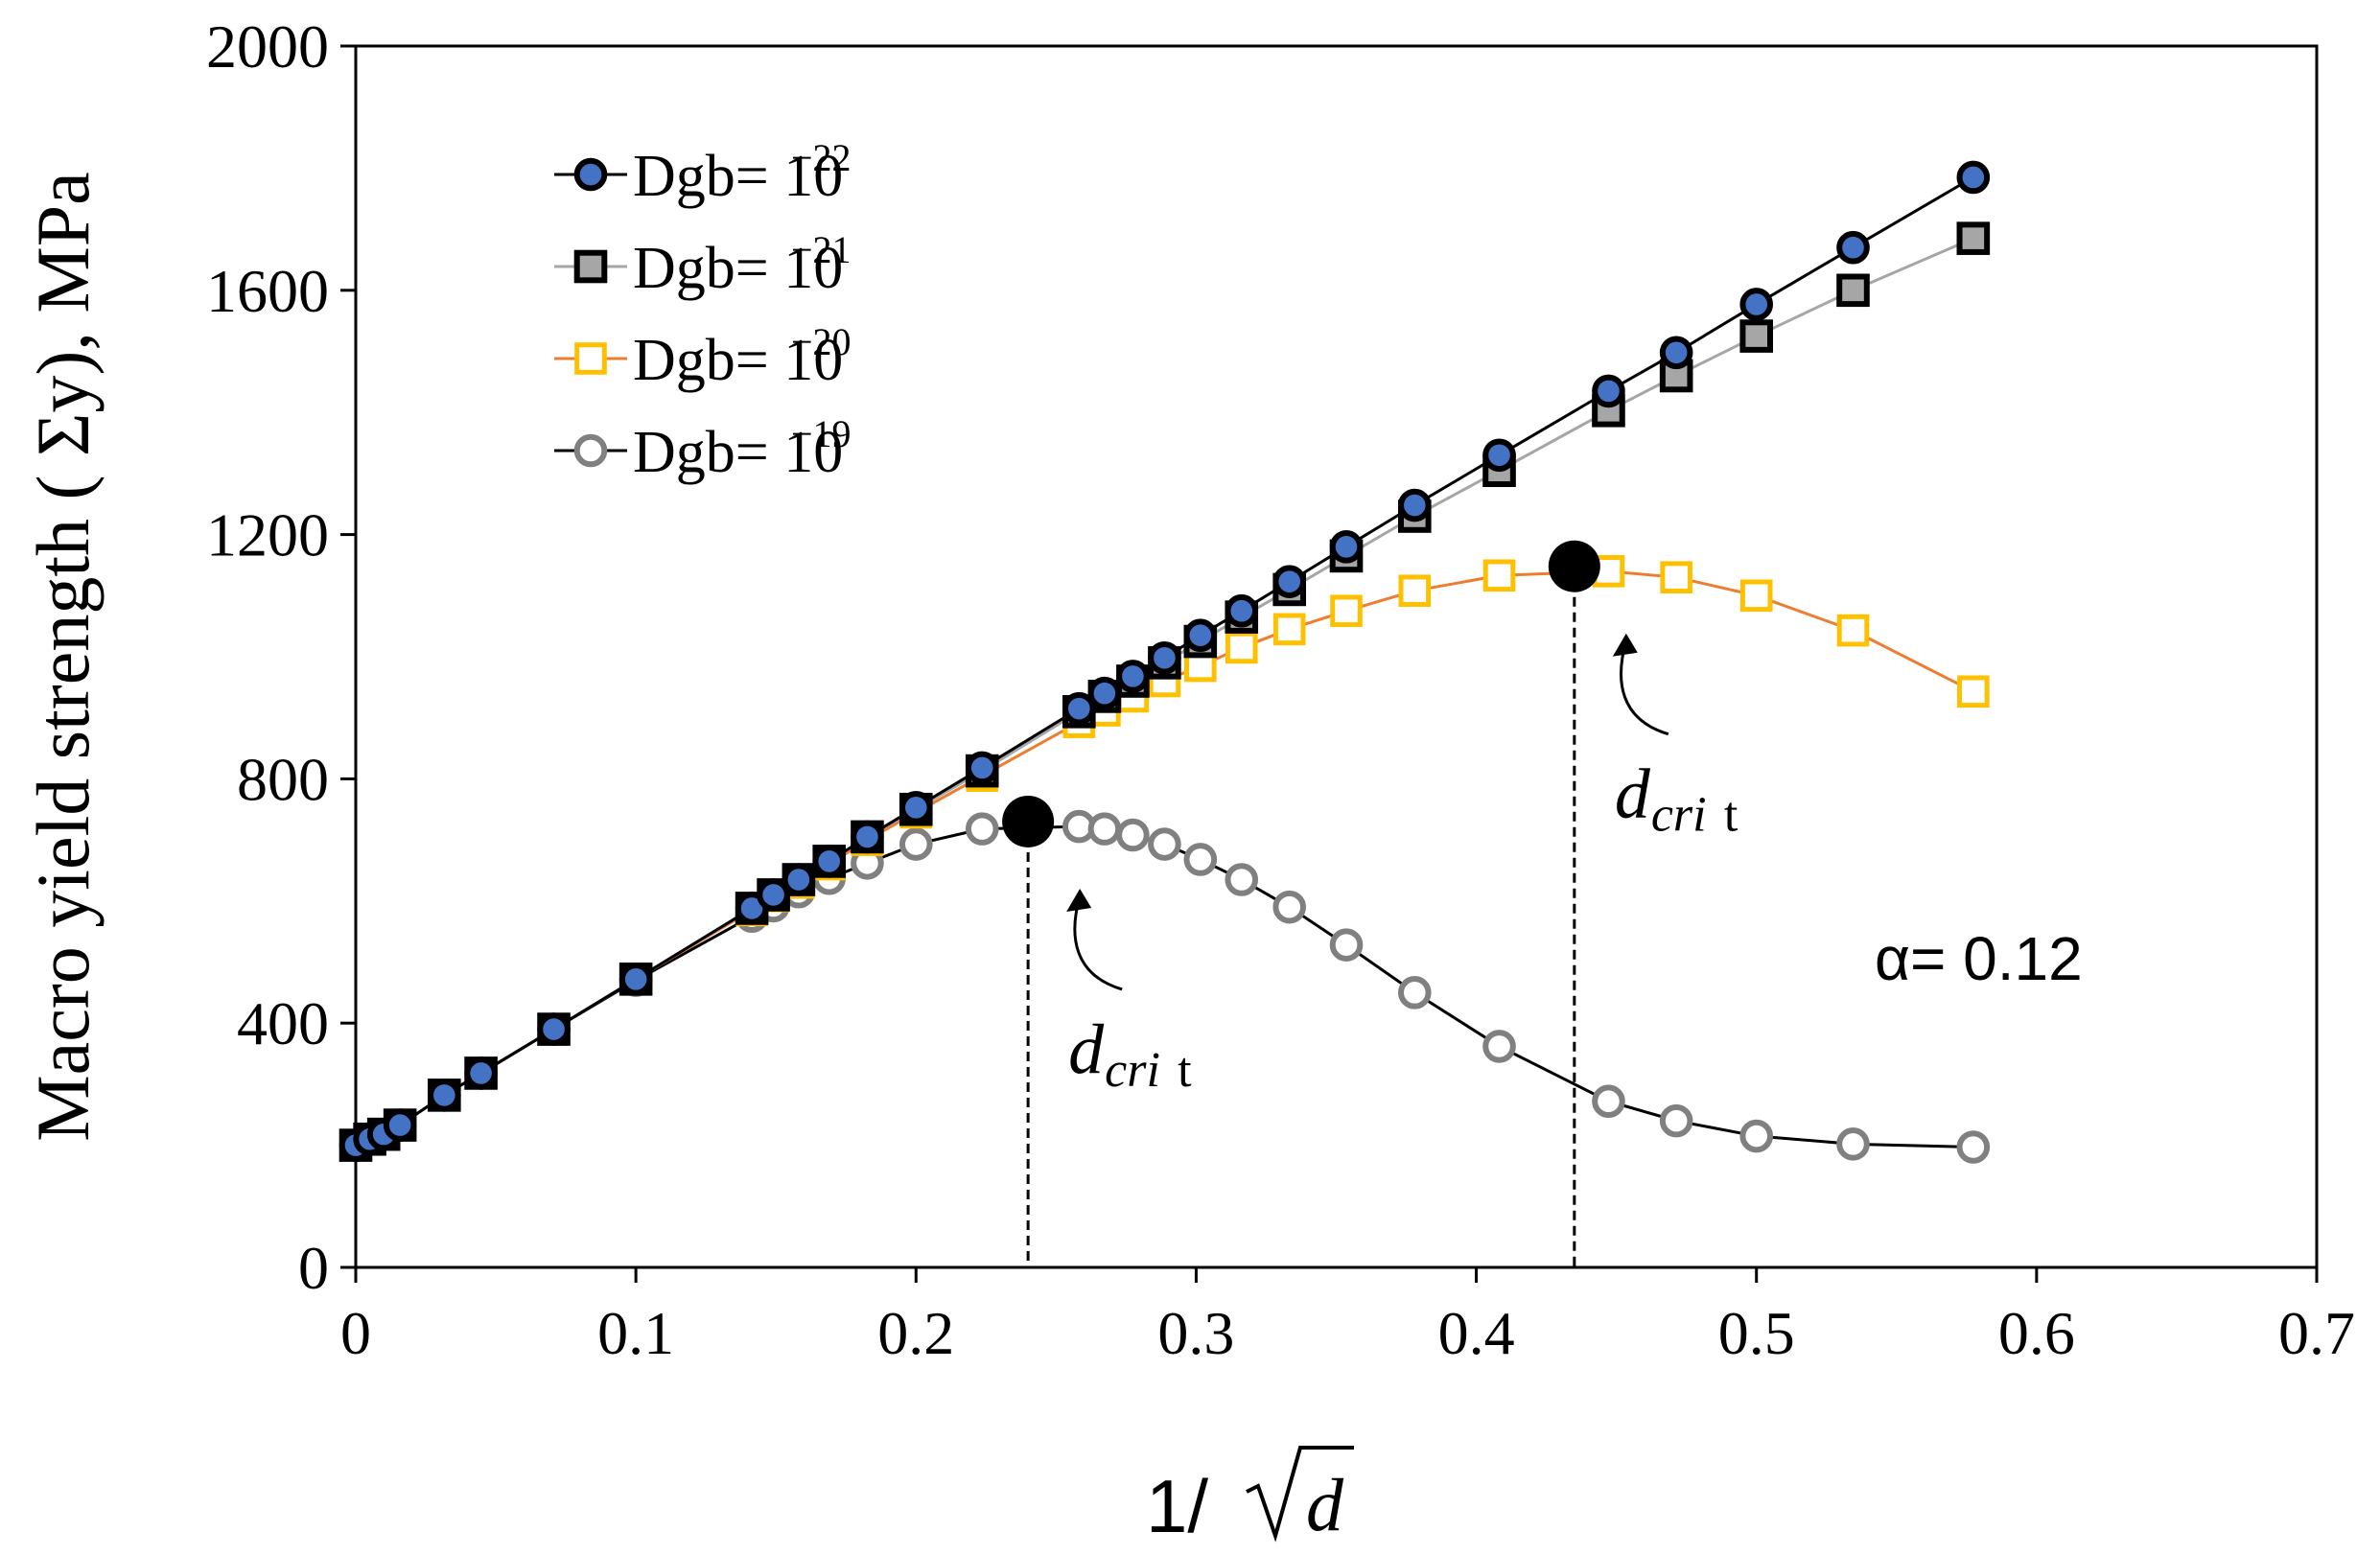 The height and width of the screenshot is (1555, 2380). Describe the element at coordinates (1979, 958) in the screenshot. I see `alpha-annotation: α= 0.12` at that location.